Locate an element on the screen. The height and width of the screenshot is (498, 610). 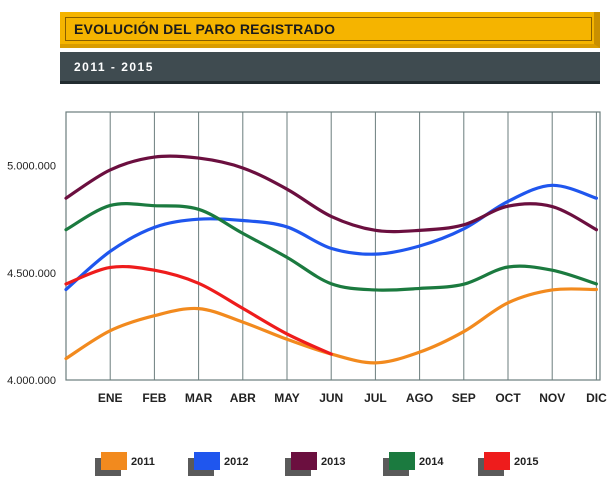
legend-item-2011: 2011 is located at coordinates (135, 463).